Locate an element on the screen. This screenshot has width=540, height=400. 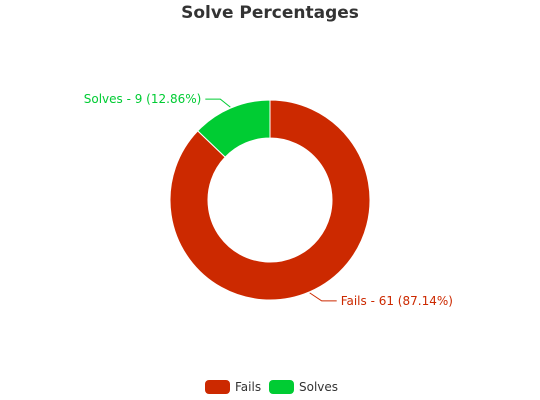
legend-label-solves: Solves is located at coordinates (318, 387).